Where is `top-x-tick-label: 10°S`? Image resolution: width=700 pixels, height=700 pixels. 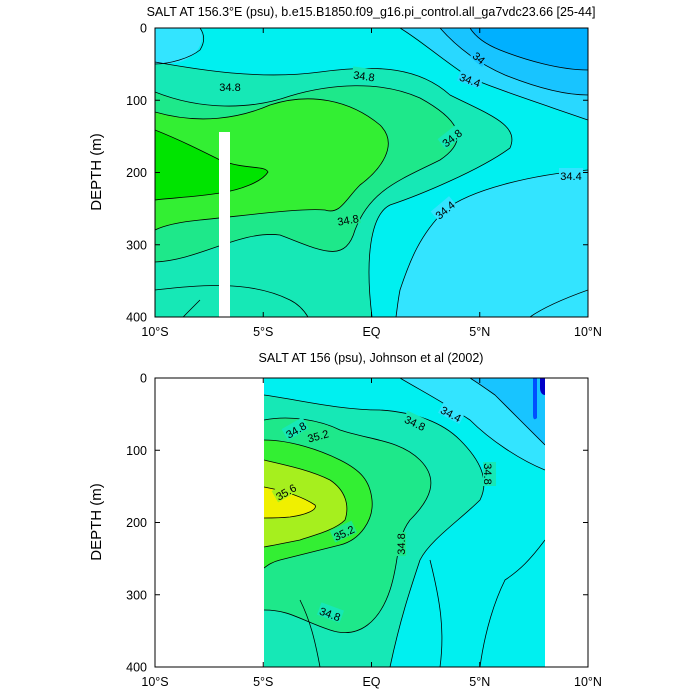 top-x-tick-label: 10°S is located at coordinates (154, 332).